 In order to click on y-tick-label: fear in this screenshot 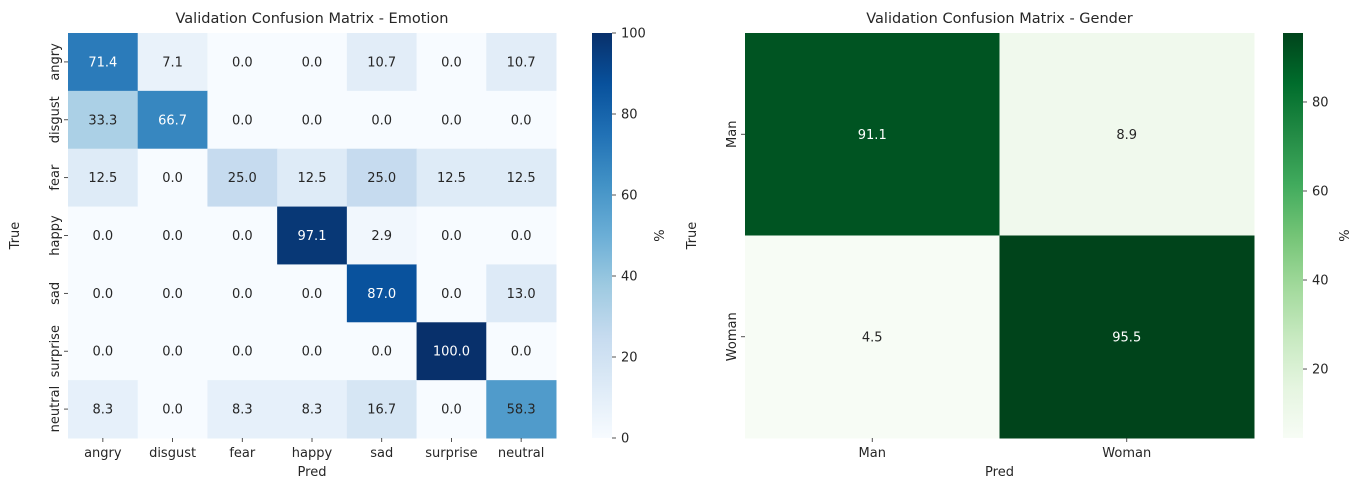, I will do `click(55, 177)`.